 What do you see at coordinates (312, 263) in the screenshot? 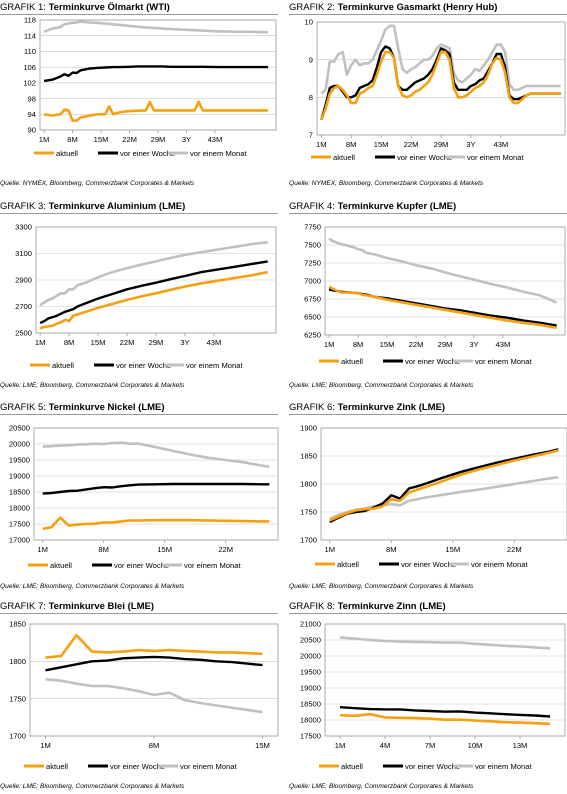
I see `y-tick-label: 7250` at bounding box center [312, 263].